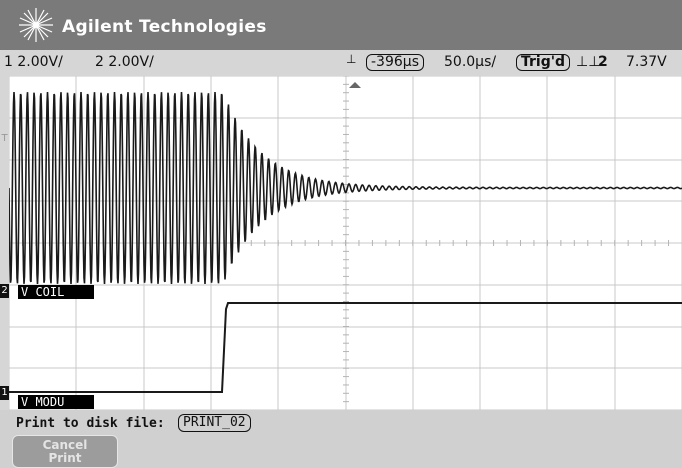  Describe the element at coordinates (4, 393) in the screenshot. I see `ch1-ground-marker: 1` at that location.